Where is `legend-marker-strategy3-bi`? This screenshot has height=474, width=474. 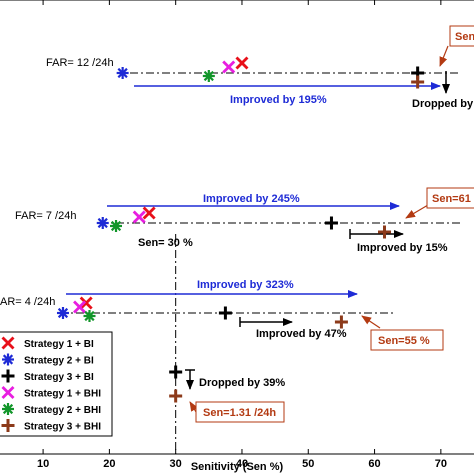 legend-marker-strategy3-bi is located at coordinates (8, 376).